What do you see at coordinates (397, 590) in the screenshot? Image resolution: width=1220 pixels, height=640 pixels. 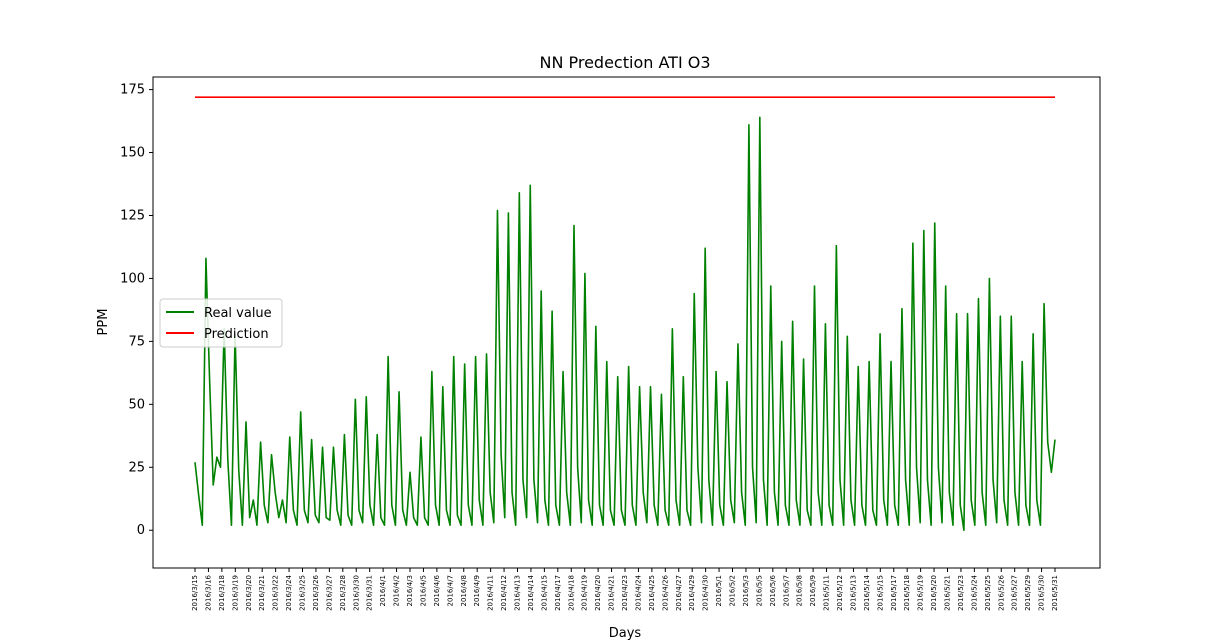 I see `x-tick-label-15: 2016/4/2` at bounding box center [397, 590].